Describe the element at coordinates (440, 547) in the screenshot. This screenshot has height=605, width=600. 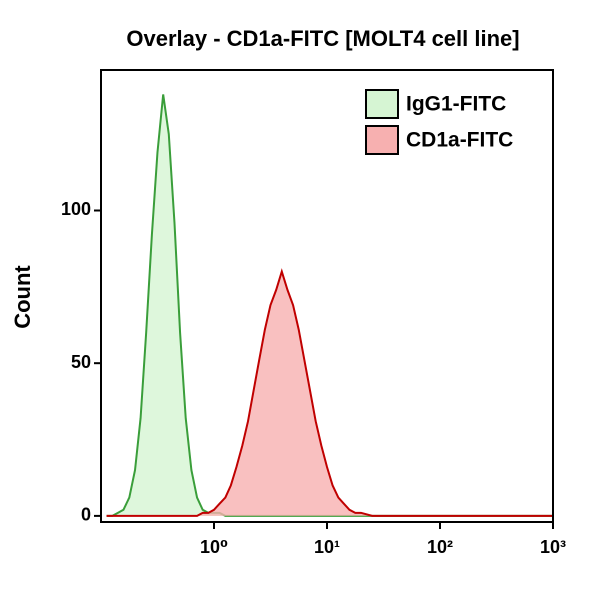
I see `x-tick-label: 10²` at that location.